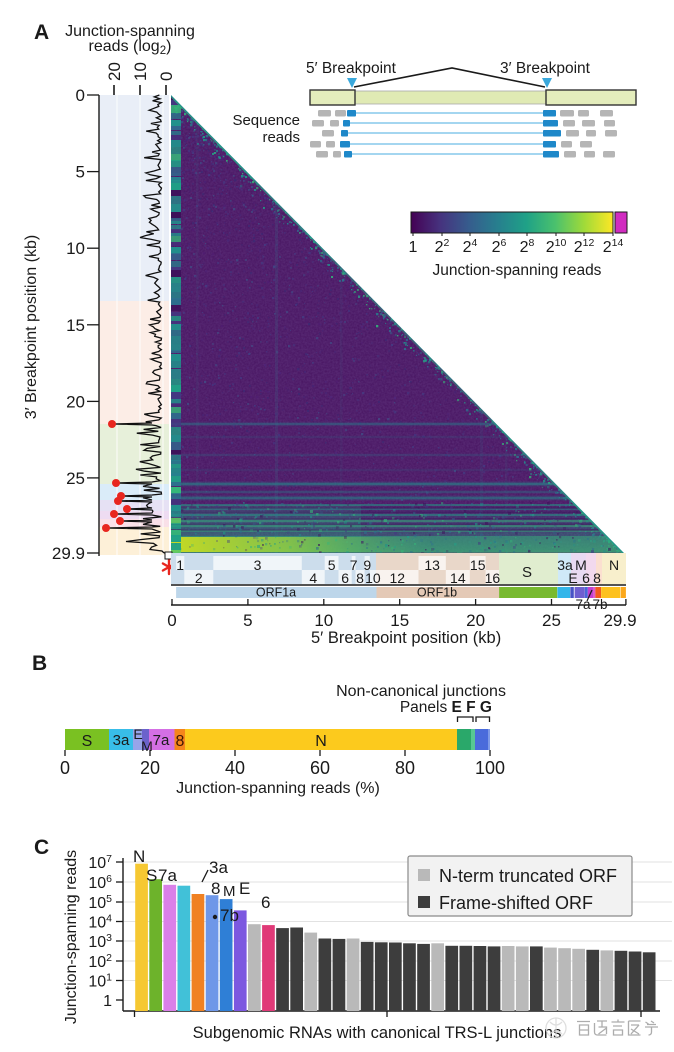 Image resolution: width=674 pixels, height=1052 pixels. What do you see at coordinates (613, 246) in the screenshot?
I see `svg-text: 214` at bounding box center [613, 246].